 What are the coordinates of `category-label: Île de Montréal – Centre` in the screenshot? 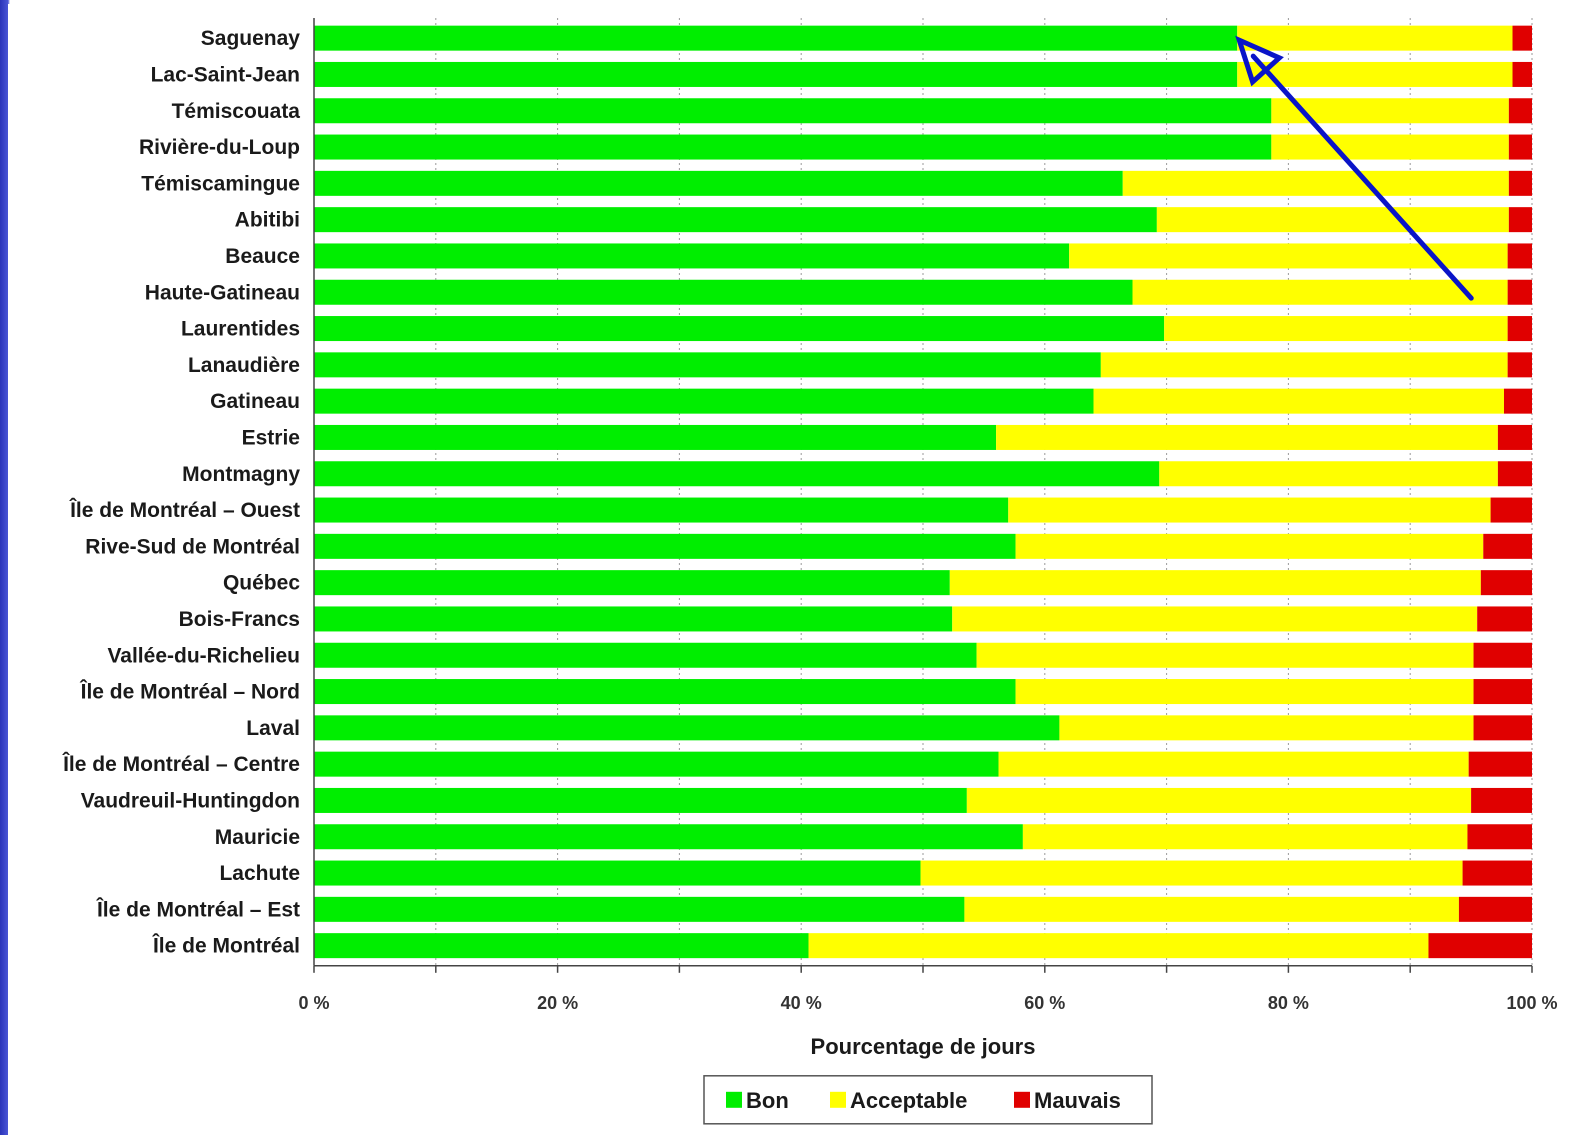 It's located at (181, 764).